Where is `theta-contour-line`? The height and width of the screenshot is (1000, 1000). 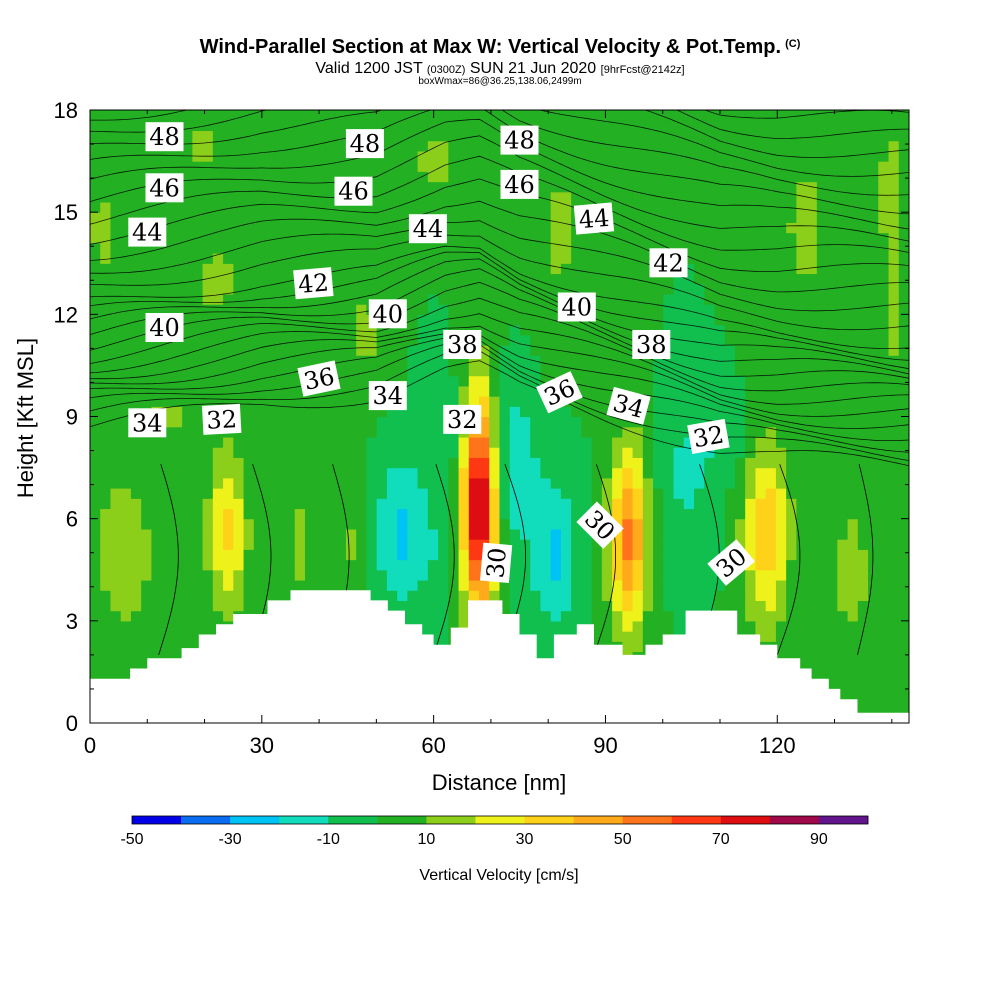 theta-contour-line is located at coordinates (499, 344).